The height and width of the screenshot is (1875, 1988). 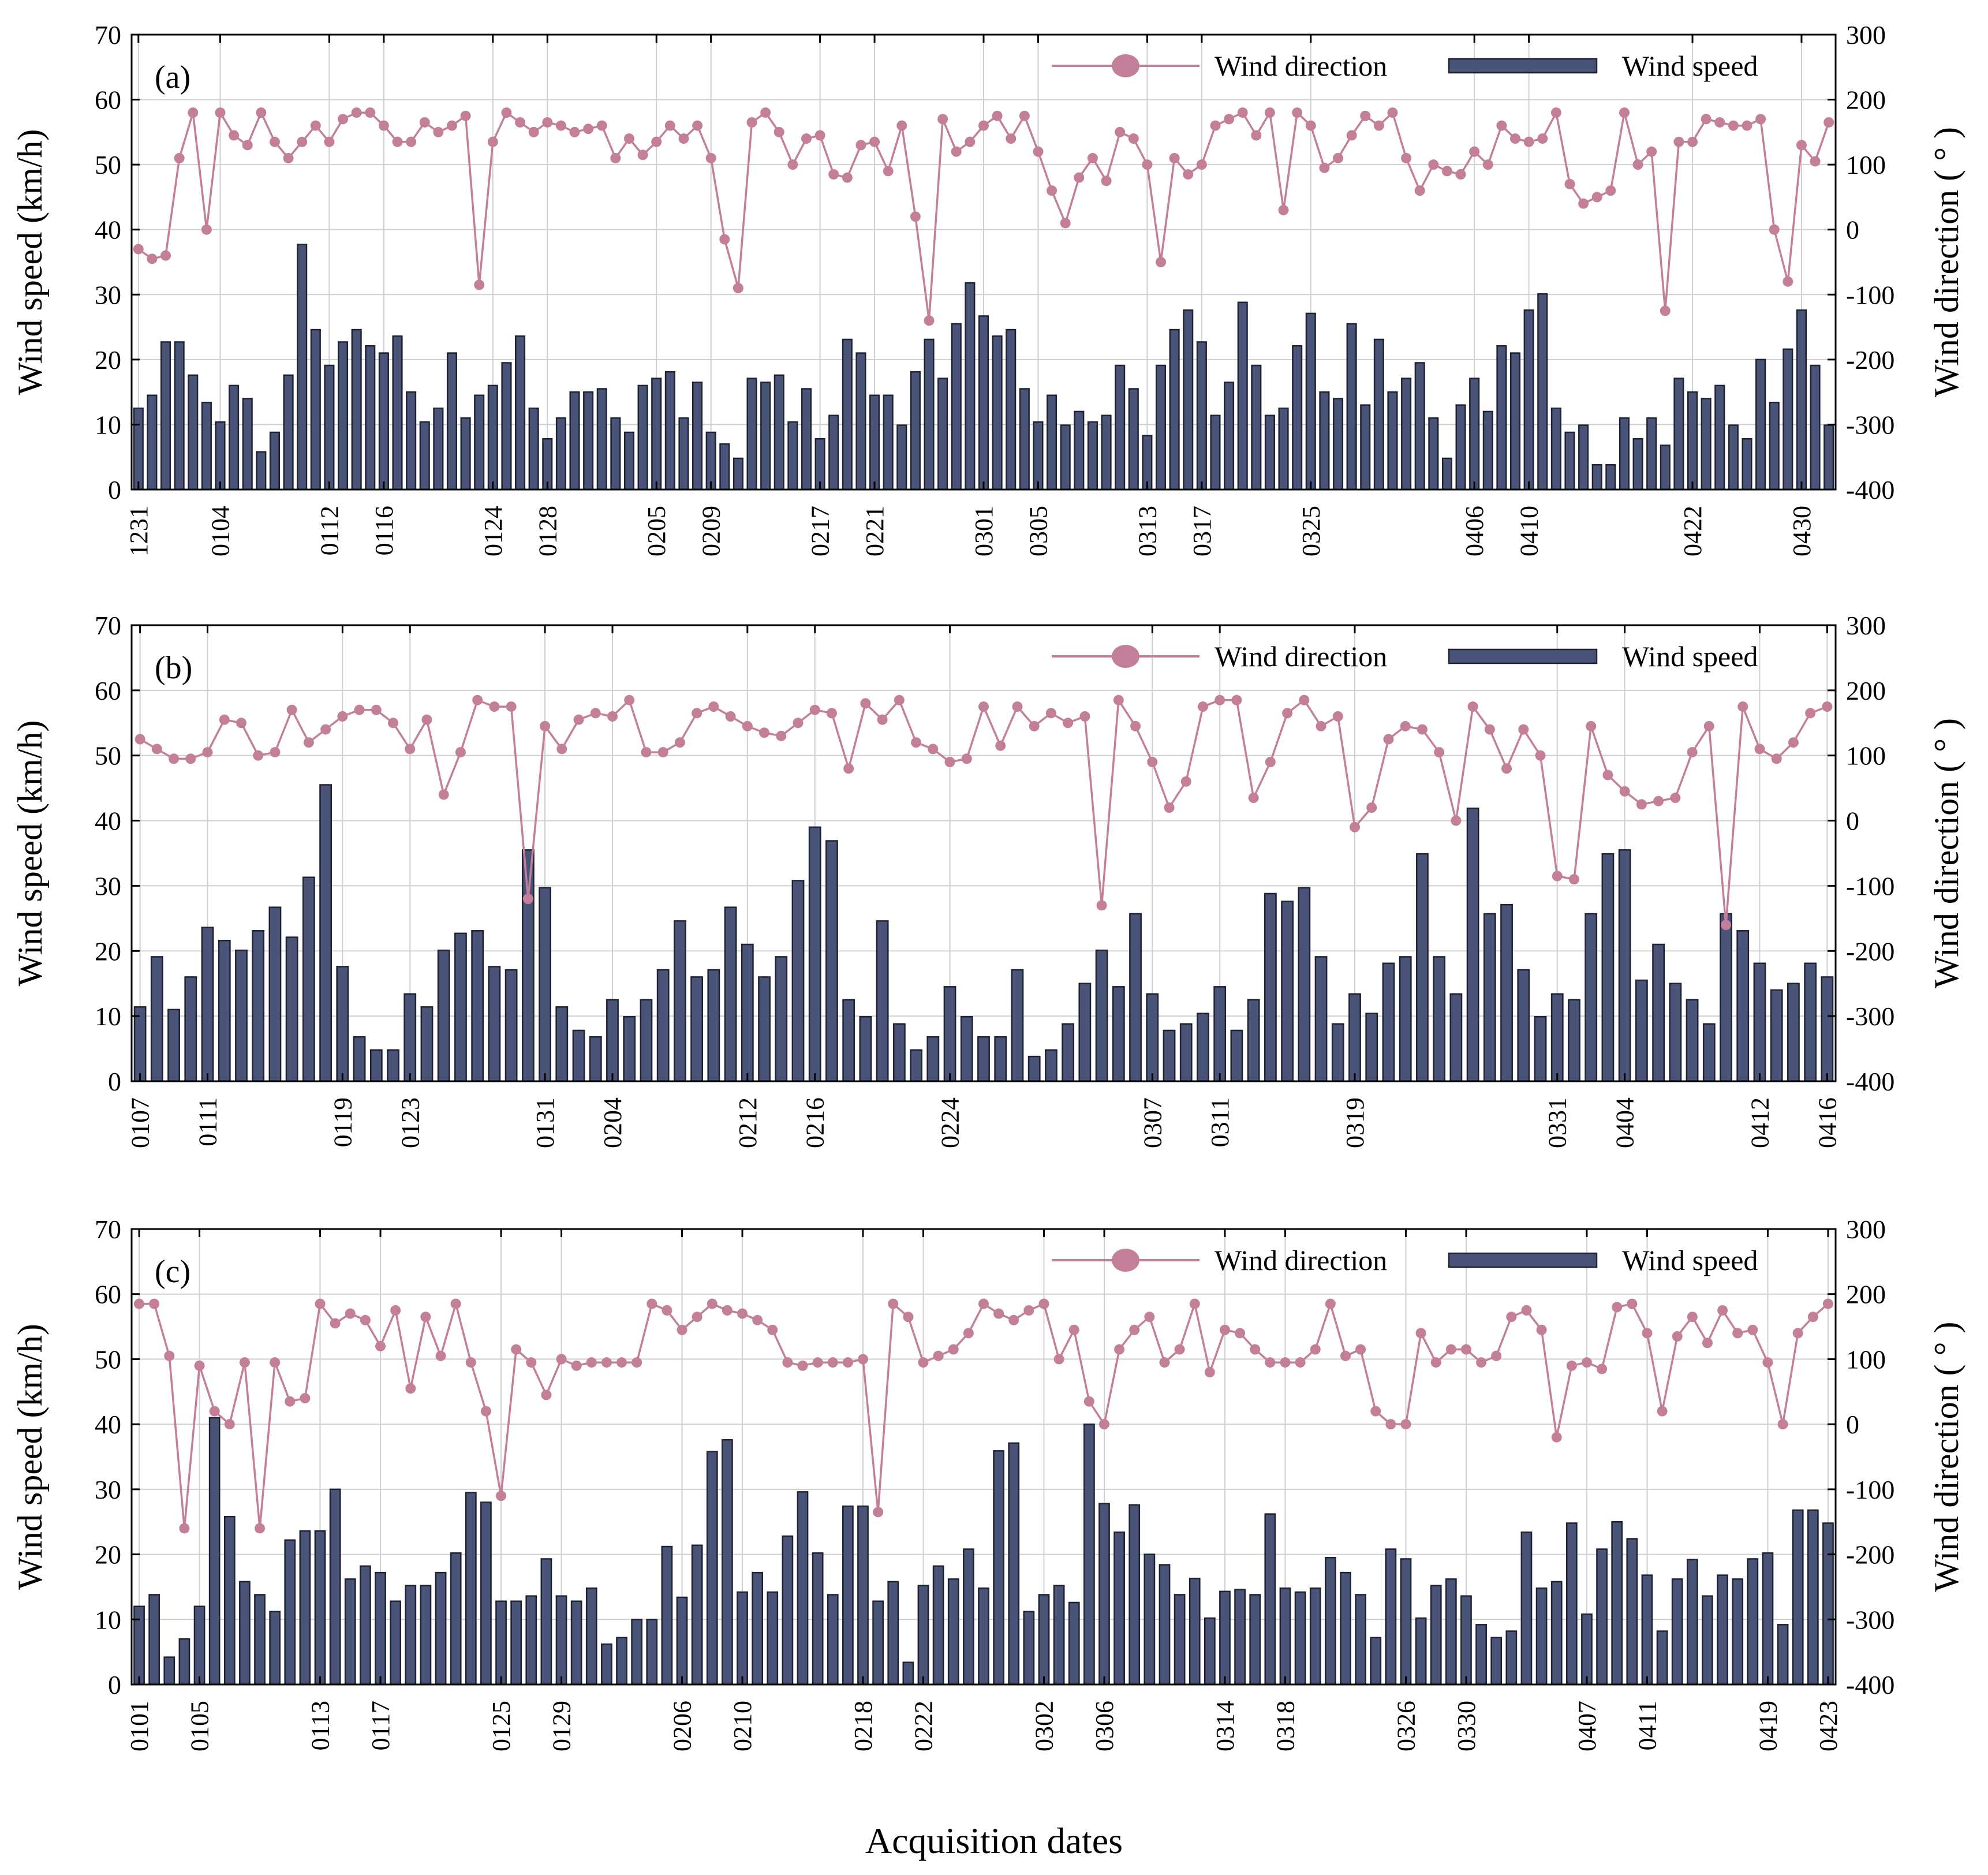 I want to click on y-right-tick-label: 0, so click(x=1852, y=230).